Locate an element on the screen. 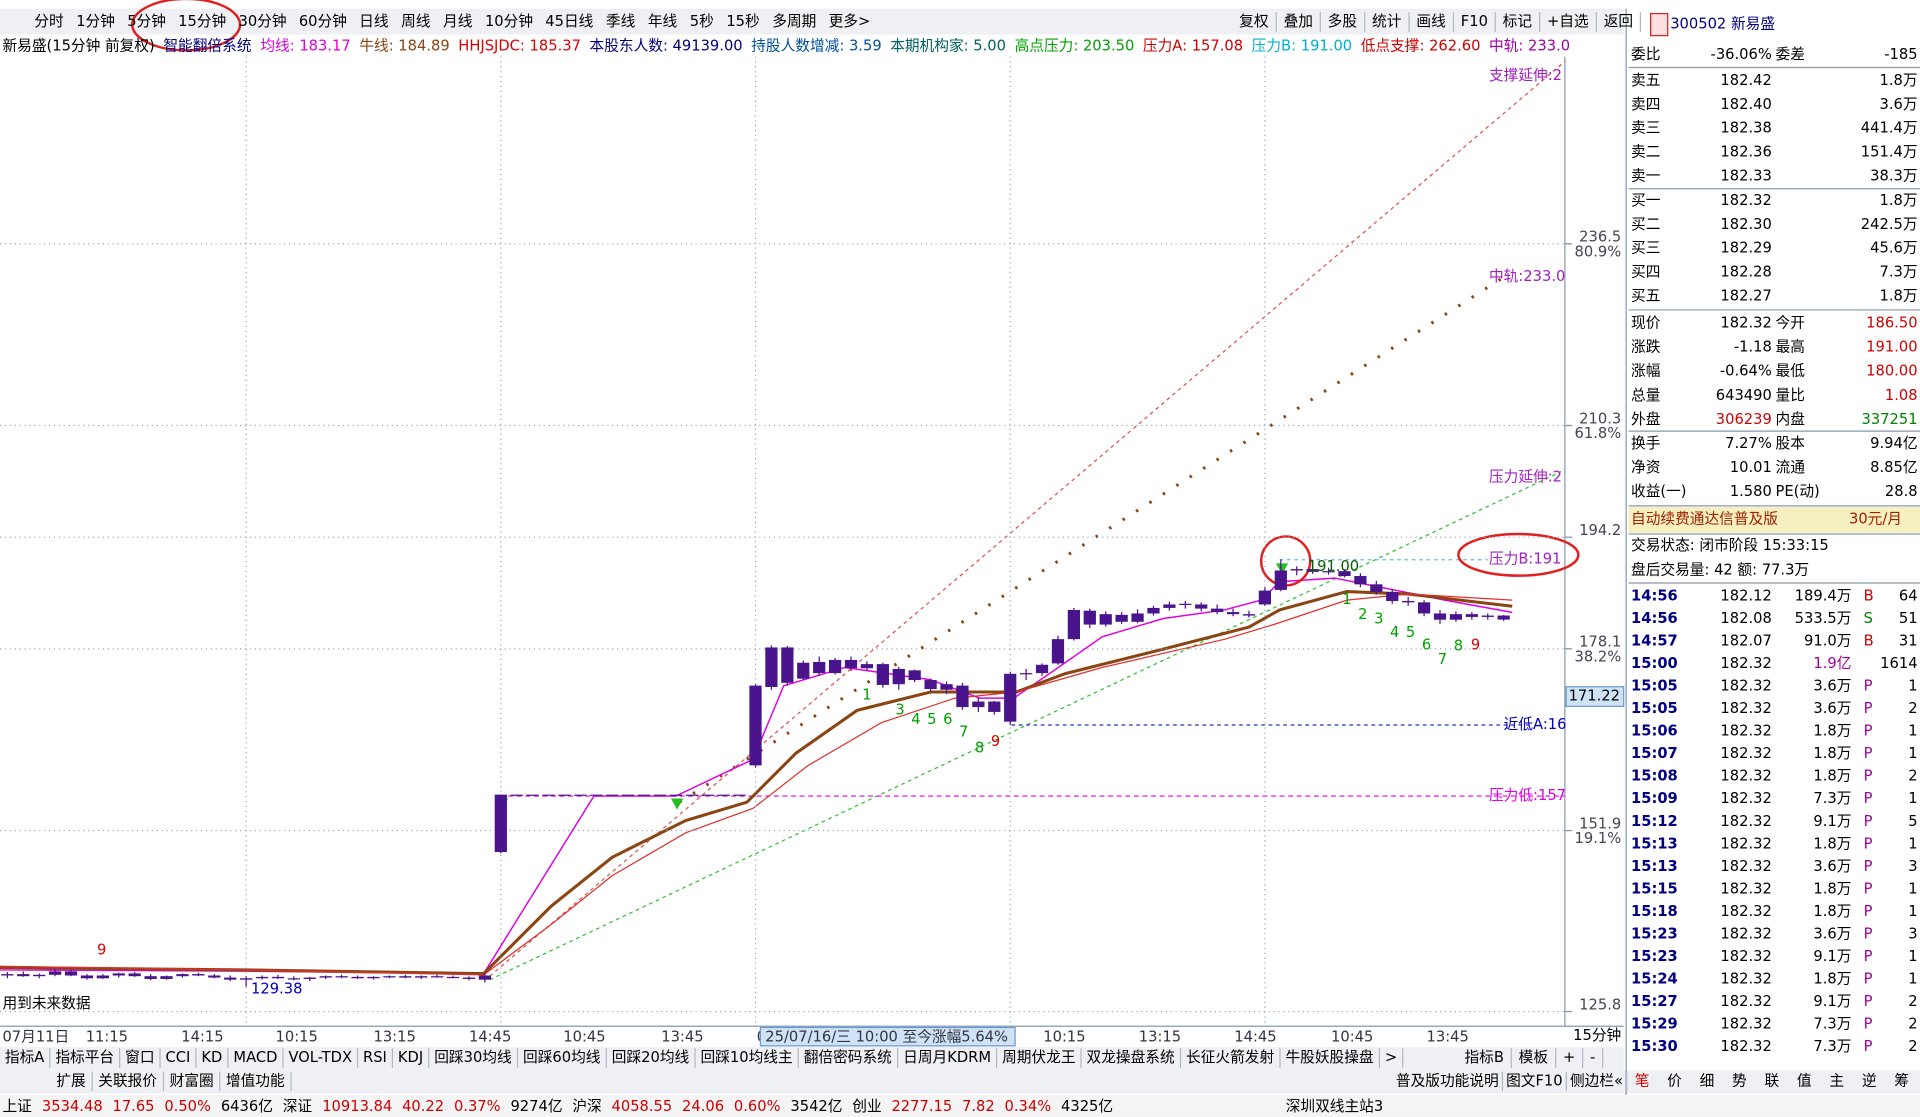 Image resolution: width=1920 pixels, height=1117 pixels. indicator-tab: 牛股妖股操盘 is located at coordinates (1329, 1057).